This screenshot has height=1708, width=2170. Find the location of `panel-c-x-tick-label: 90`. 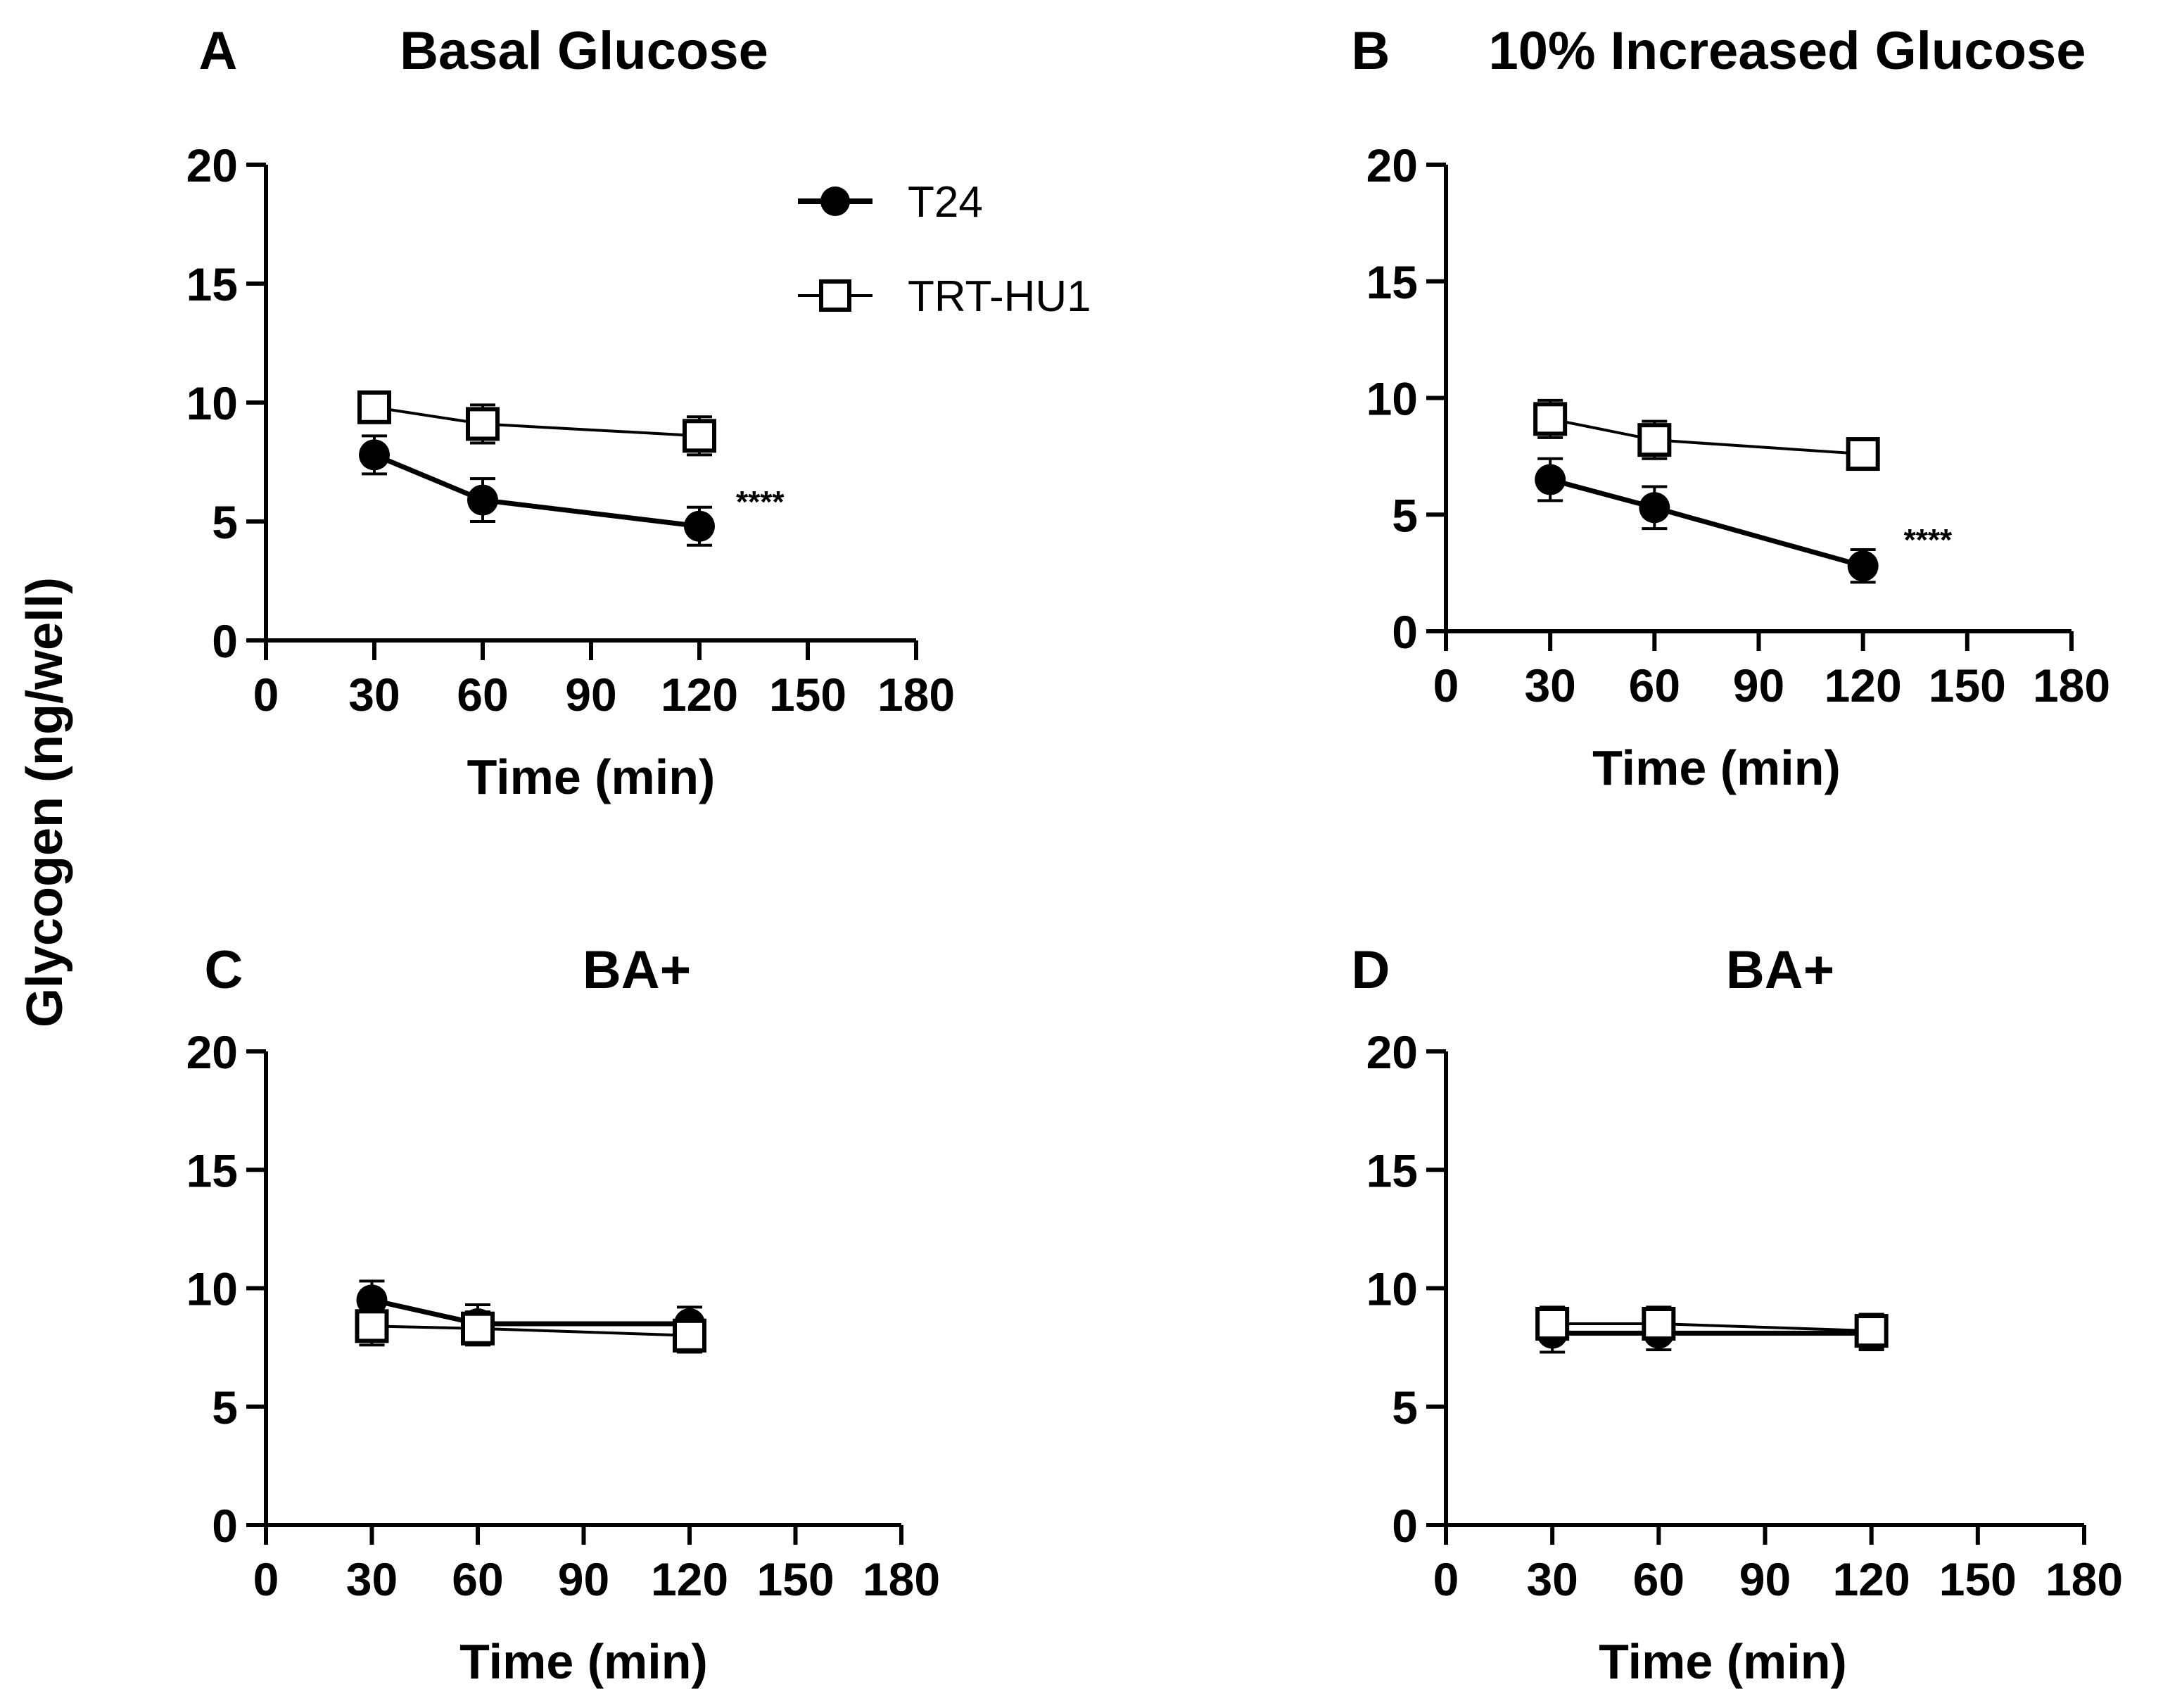

panel-c-x-tick-label: 90 is located at coordinates (583, 1579).